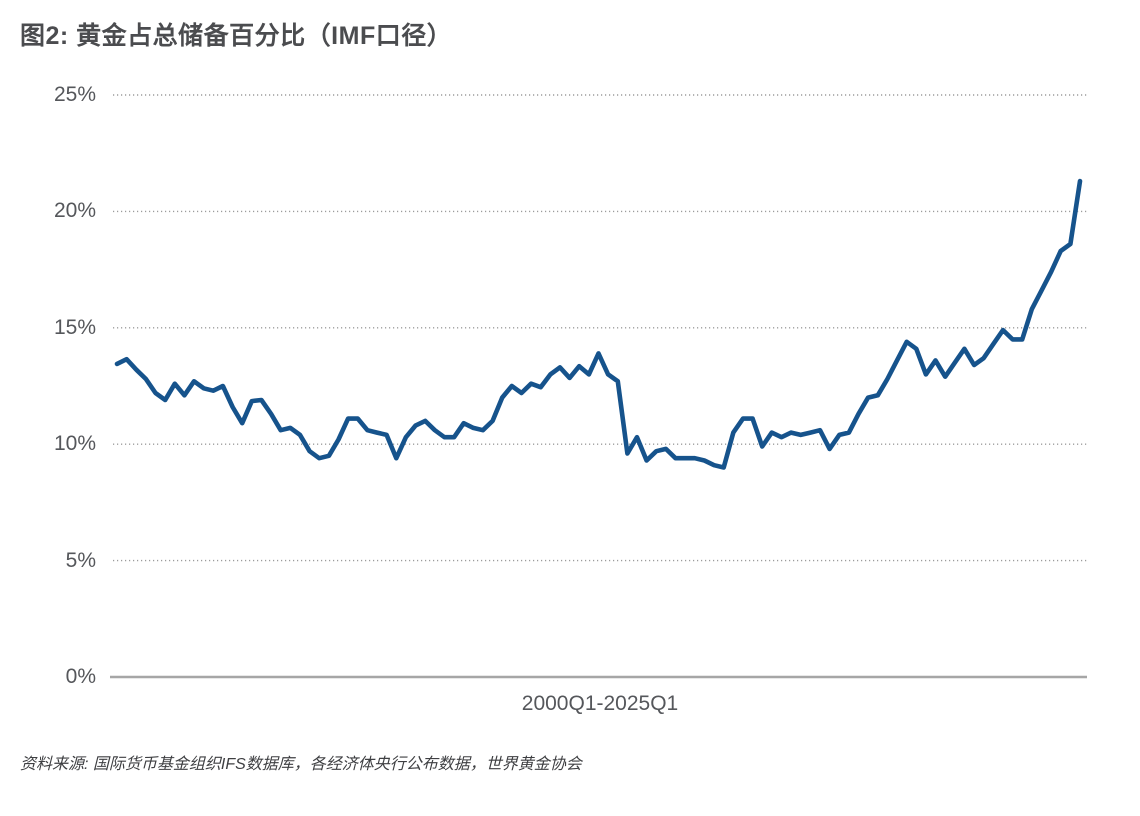  I want to click on y-tick-label-5: 5%, so click(80, 560).